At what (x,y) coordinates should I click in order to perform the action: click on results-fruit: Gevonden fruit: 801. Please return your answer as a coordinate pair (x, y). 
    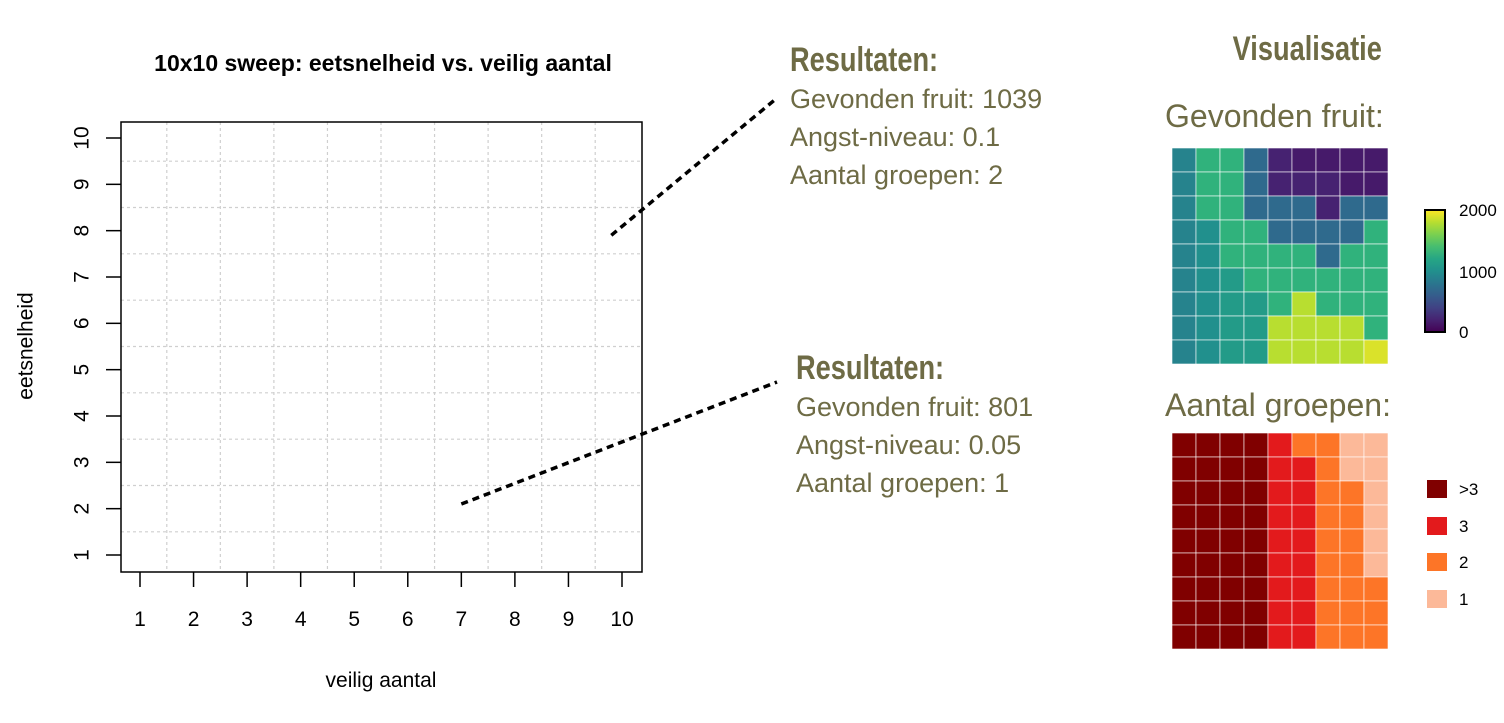
    Looking at the image, I should click on (915, 407).